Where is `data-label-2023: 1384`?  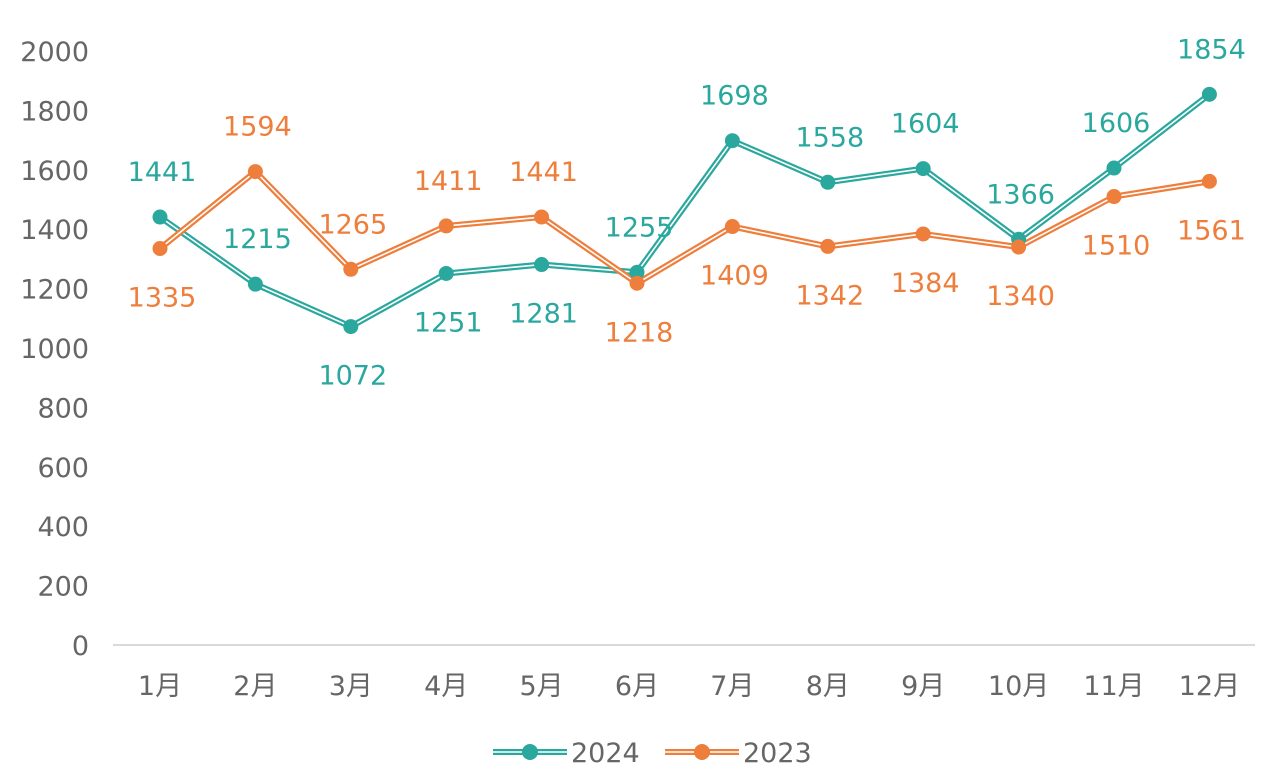 data-label-2023: 1384 is located at coordinates (925, 283).